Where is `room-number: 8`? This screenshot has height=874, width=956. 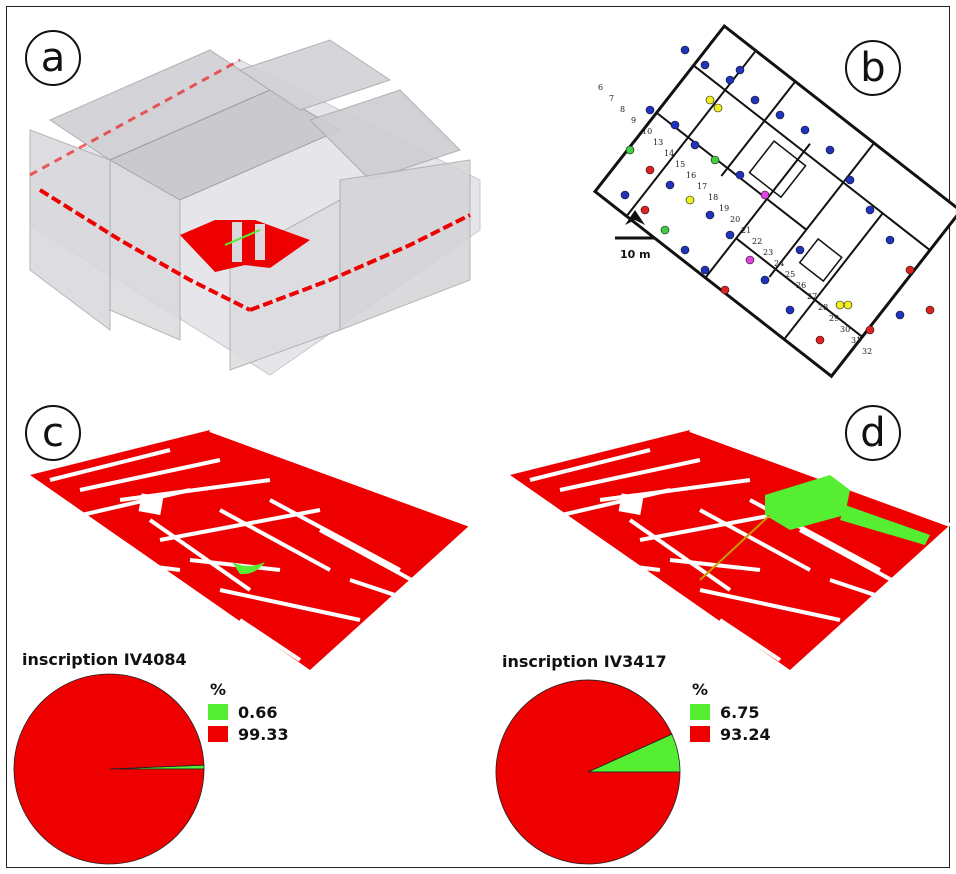
room-number: 8 is located at coordinates (622, 109).